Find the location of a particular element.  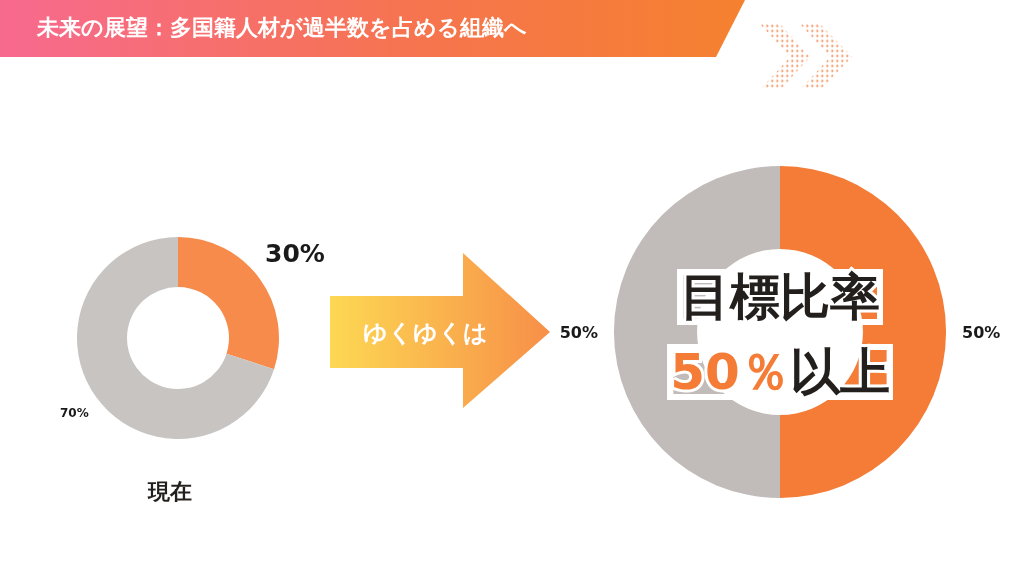

data-label: 70% is located at coordinates (74, 413).